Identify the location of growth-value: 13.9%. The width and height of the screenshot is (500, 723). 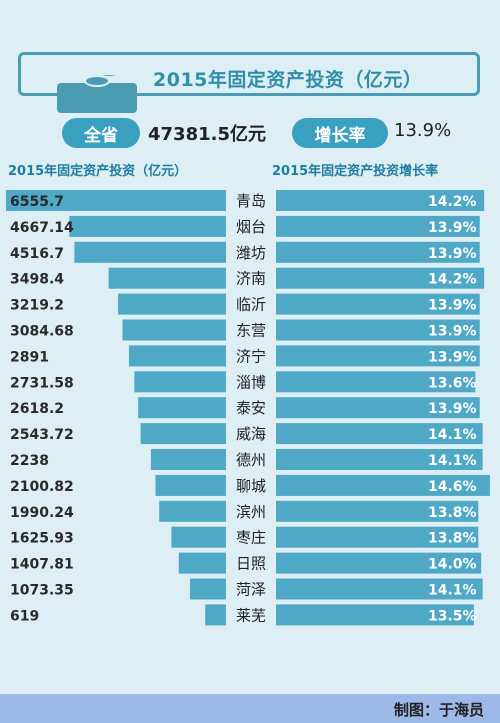
(423, 130).